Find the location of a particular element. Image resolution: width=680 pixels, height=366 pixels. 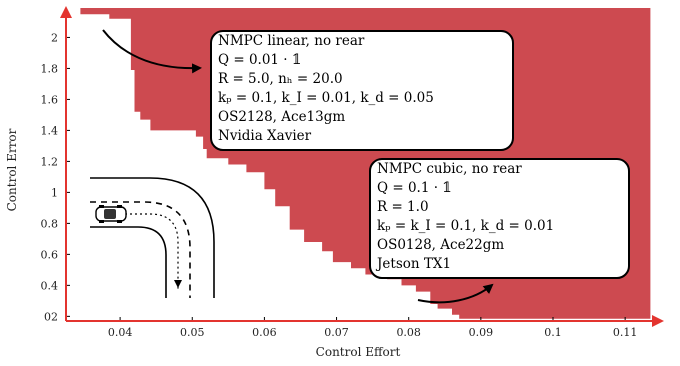

annotation-1-line-4: kₚ = 0.1, k_I = 0.01, k_d = 0.05 is located at coordinates (326, 98).